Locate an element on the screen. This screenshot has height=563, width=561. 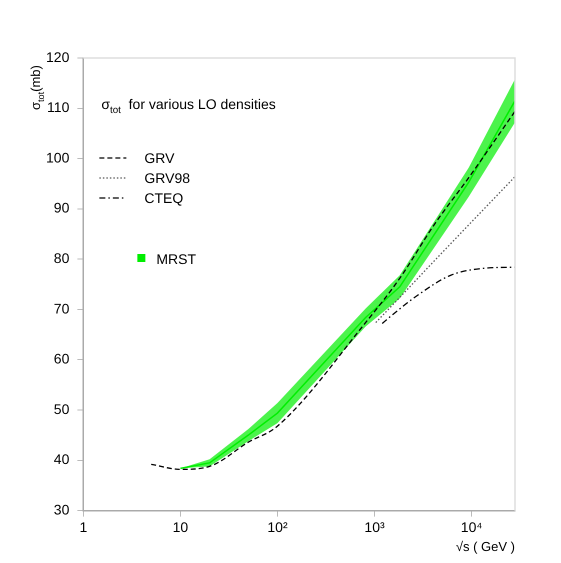
y-tick-label: 60 is located at coordinates (62, 358).